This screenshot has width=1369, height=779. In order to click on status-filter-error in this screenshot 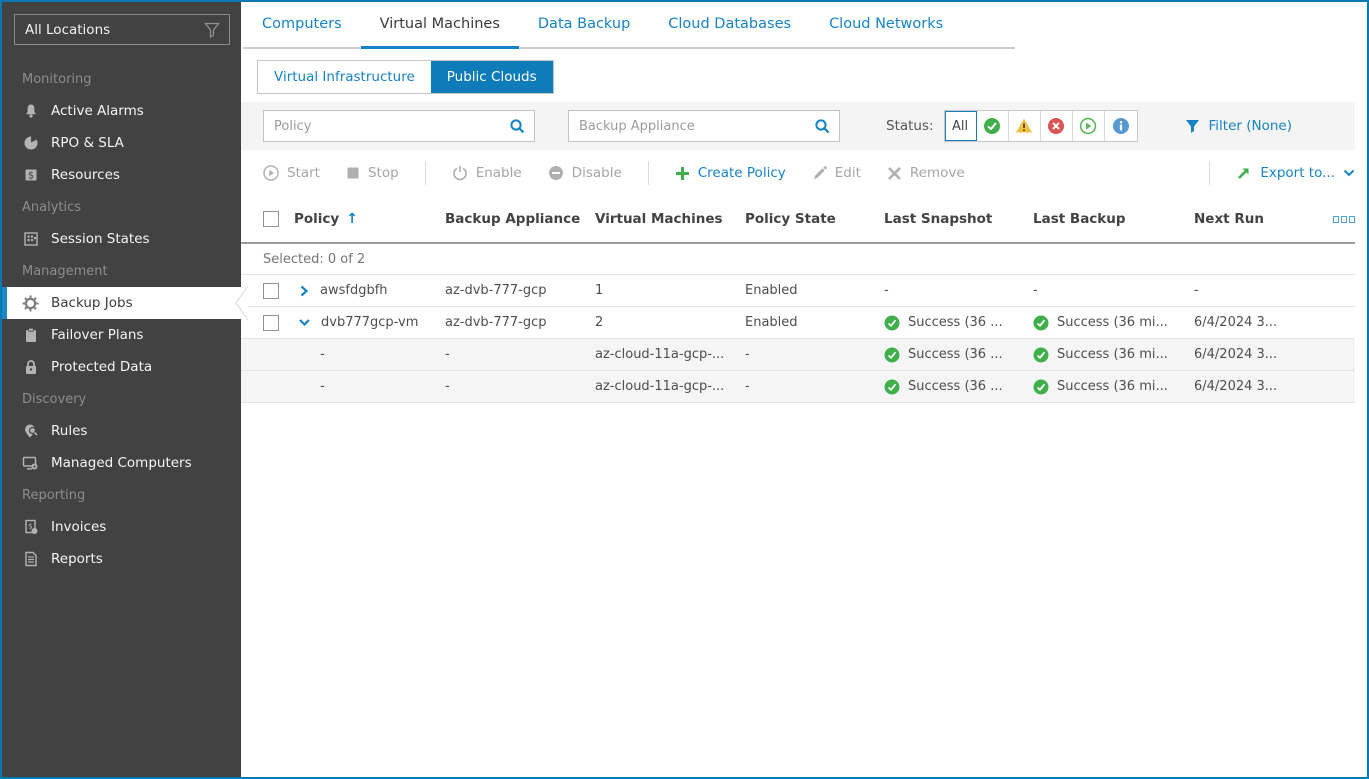, I will do `click(1056, 126)`.